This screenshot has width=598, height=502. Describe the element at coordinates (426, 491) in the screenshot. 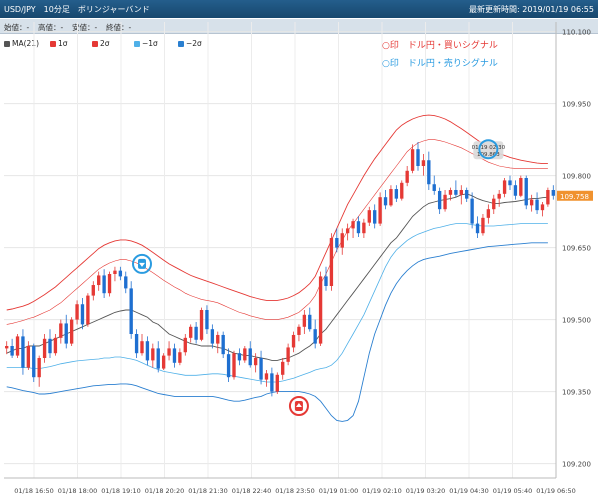

I see `x-tick-label: 01/19 03:20` at that location.